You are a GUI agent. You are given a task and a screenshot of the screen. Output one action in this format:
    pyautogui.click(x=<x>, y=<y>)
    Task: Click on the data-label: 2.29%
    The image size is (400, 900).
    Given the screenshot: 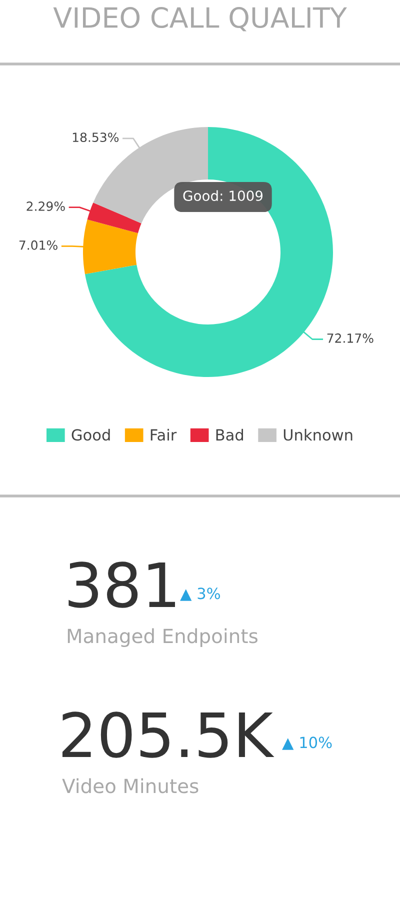 What is the action you would take?
    pyautogui.click(x=45, y=206)
    